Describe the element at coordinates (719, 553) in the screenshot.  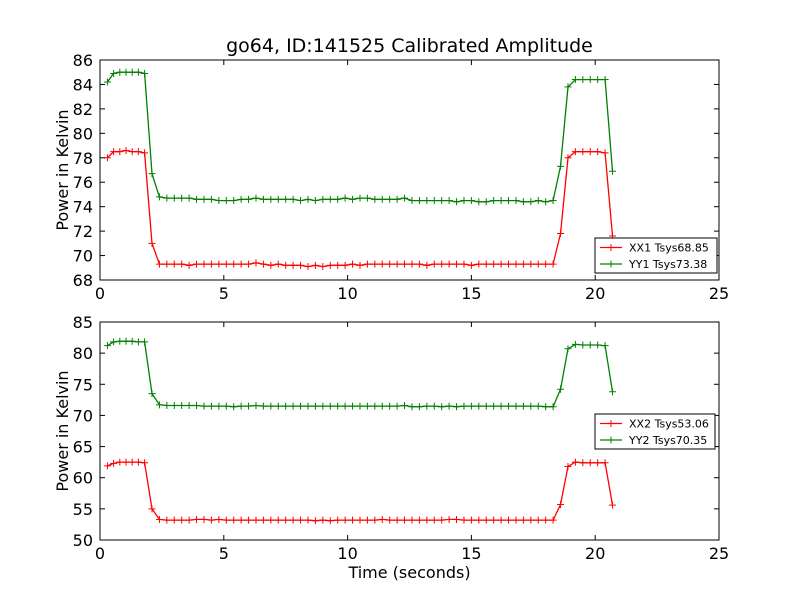
I see `x-tick-label: 25` at that location.